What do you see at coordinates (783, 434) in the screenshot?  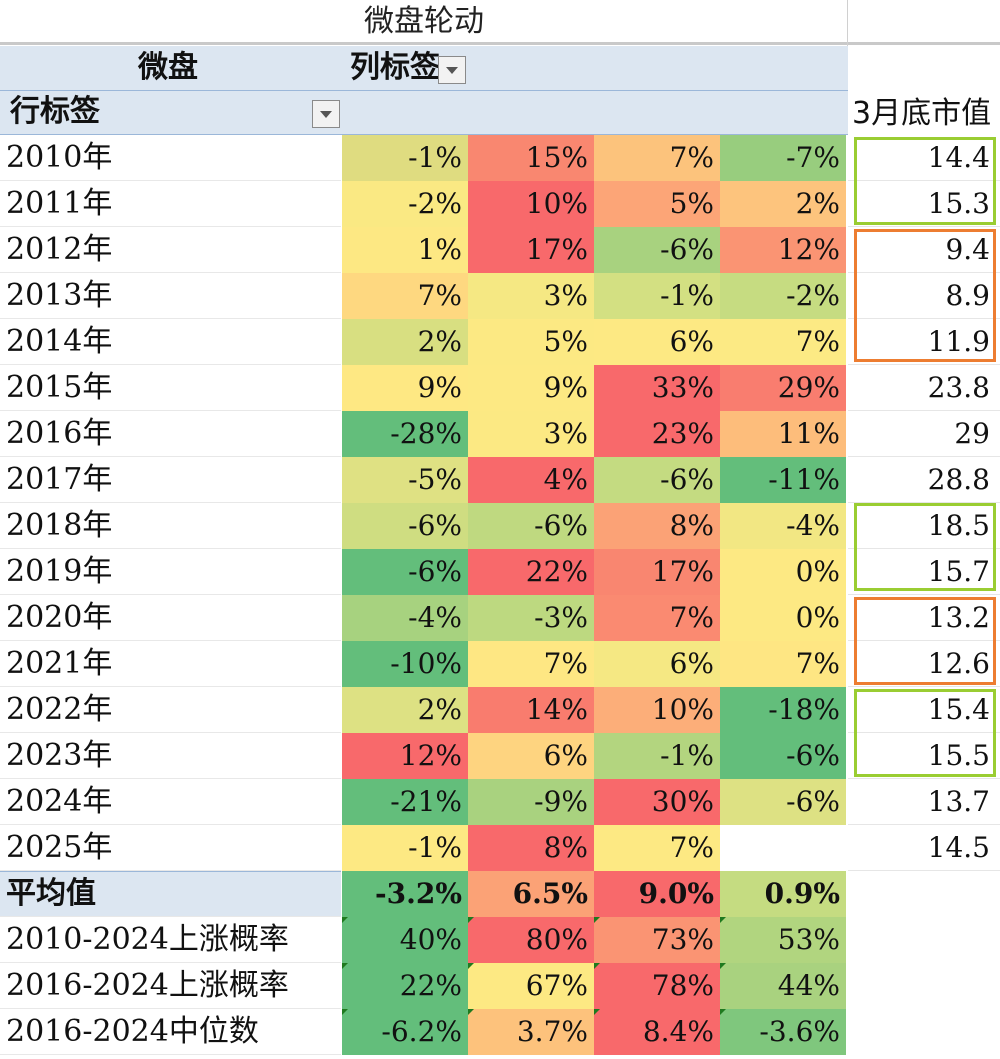 I see `month-return-cell: 11%` at bounding box center [783, 434].